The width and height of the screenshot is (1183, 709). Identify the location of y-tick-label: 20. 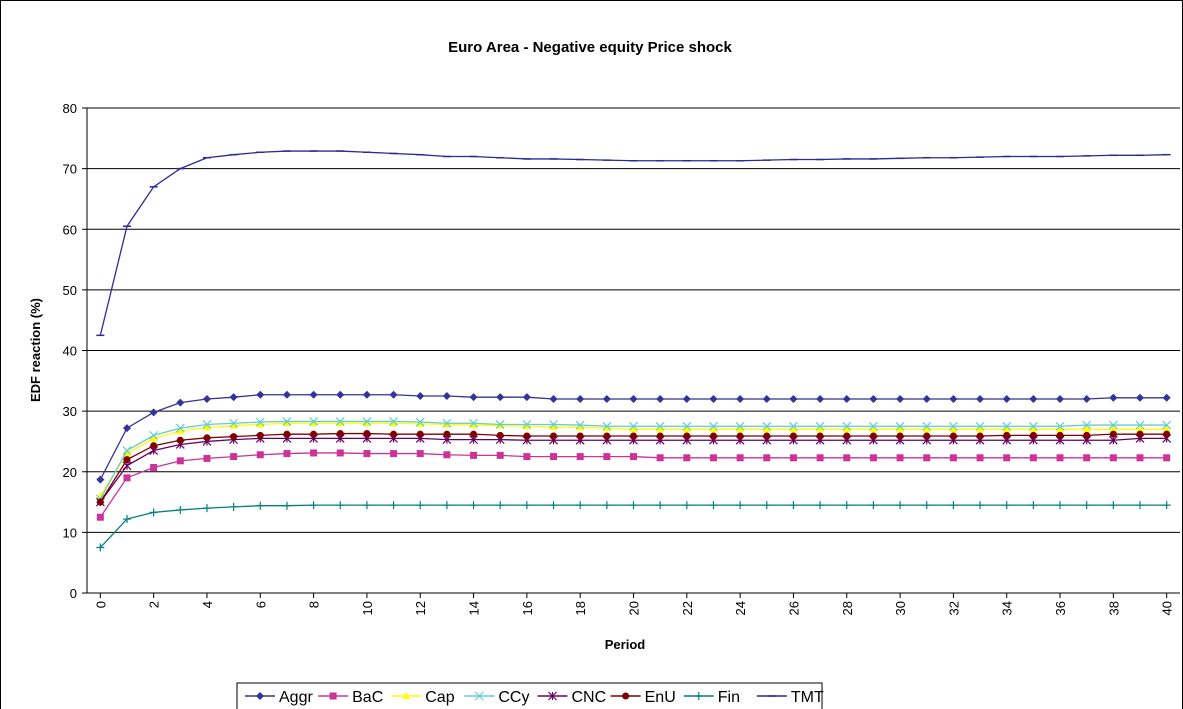
(70, 472).